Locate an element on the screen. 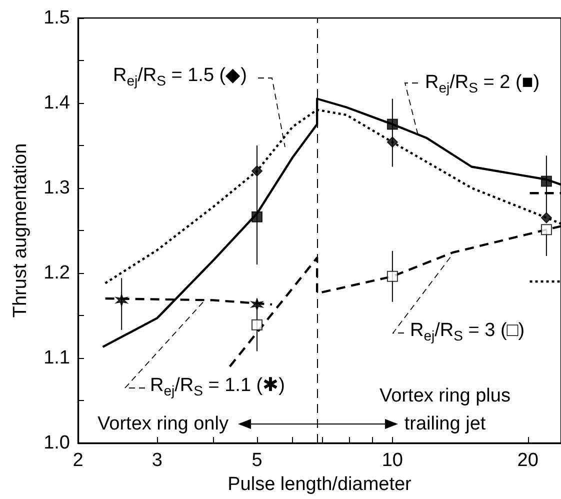 This screenshot has width=561, height=499. y-tick-label: 1.3 is located at coordinates (57, 188).